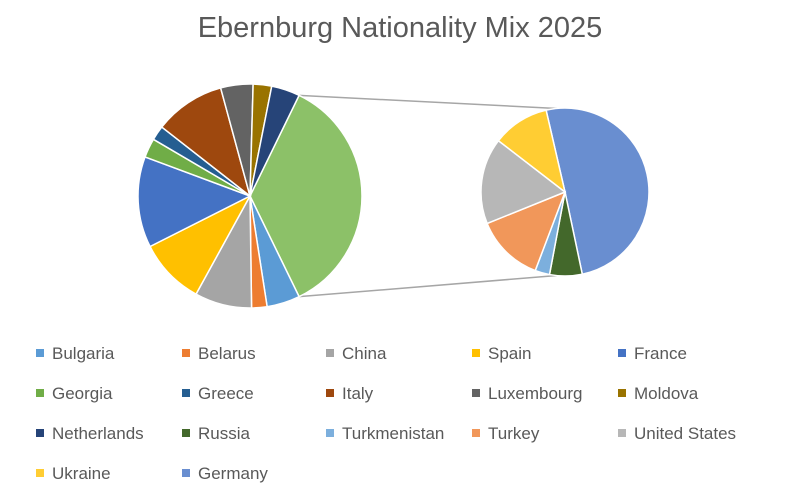 This screenshot has width=800, height=499. I want to click on pie-slice-united-states, so click(523, 182).